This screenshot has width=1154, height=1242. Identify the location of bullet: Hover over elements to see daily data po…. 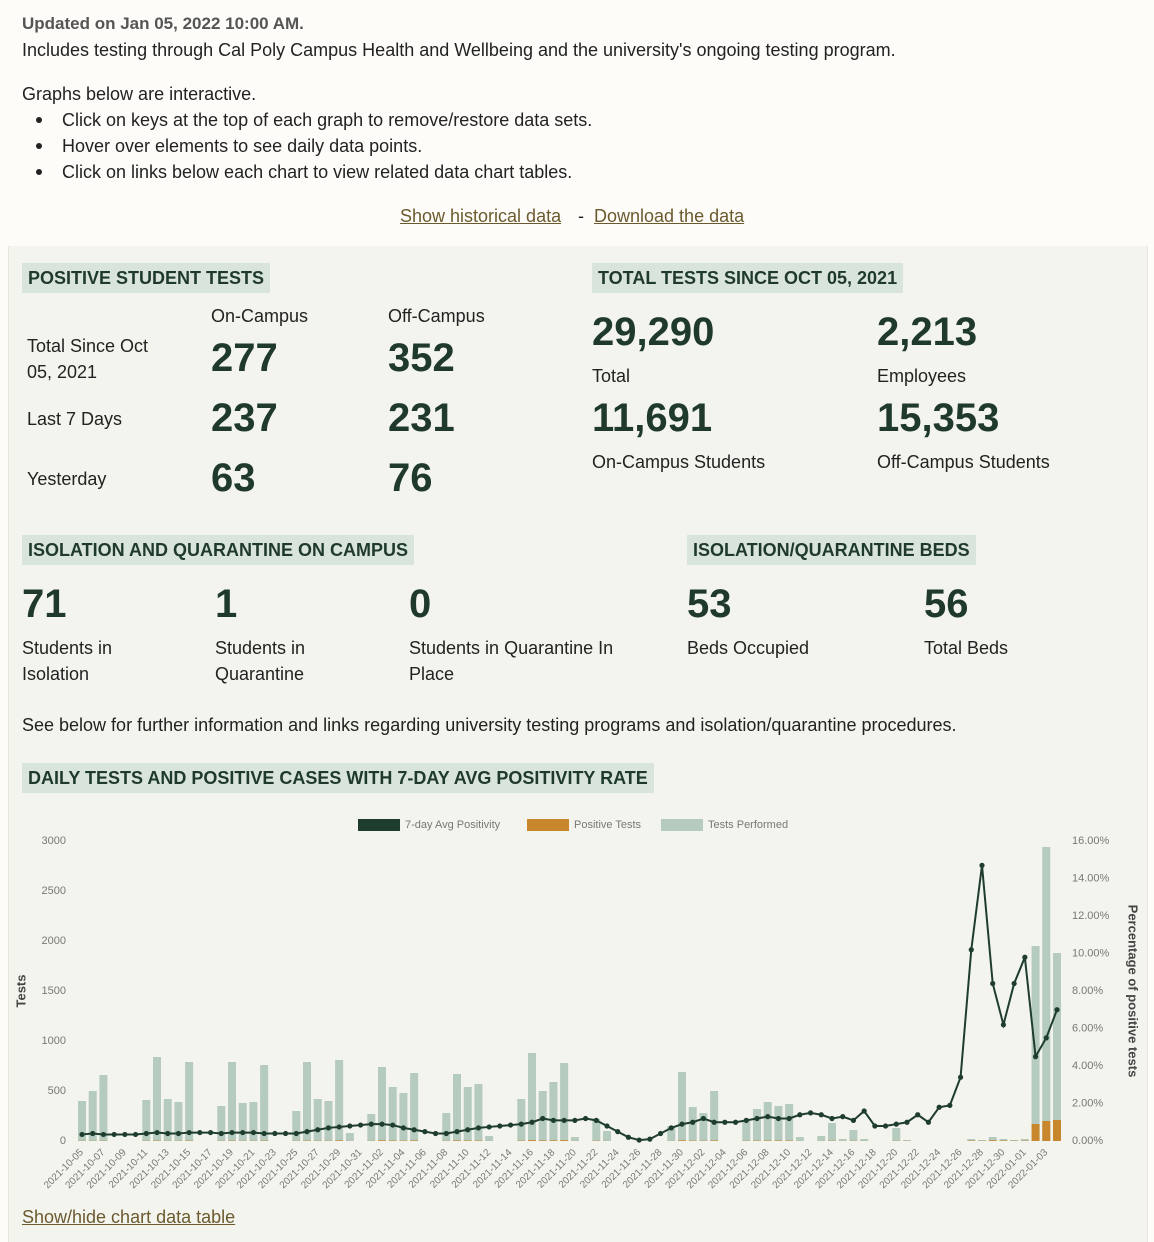
(242, 146).